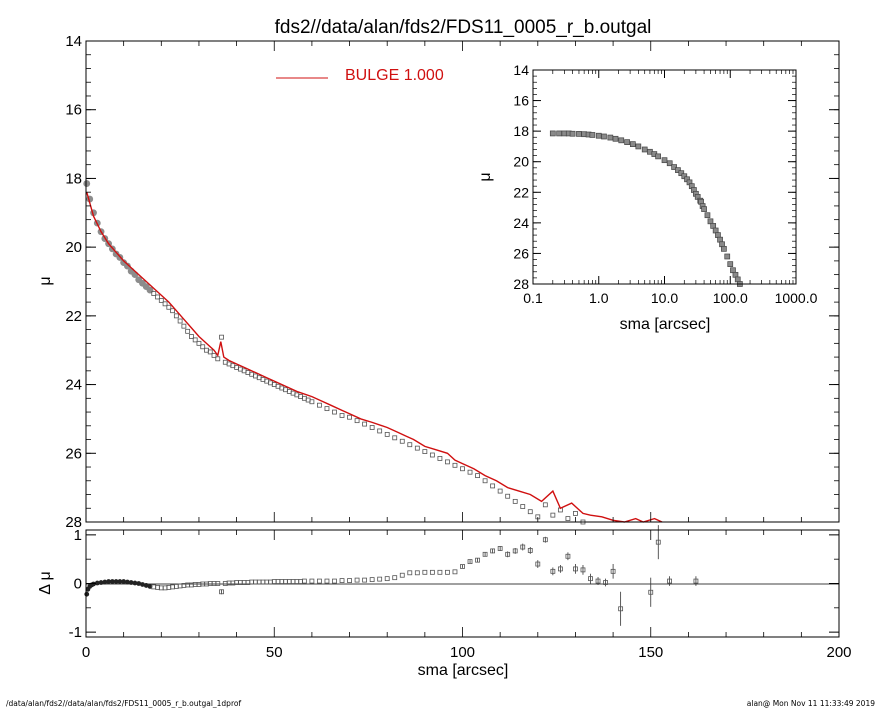 The image size is (885, 708). I want to click on residual-y-tick-label: 0, so click(78, 584).